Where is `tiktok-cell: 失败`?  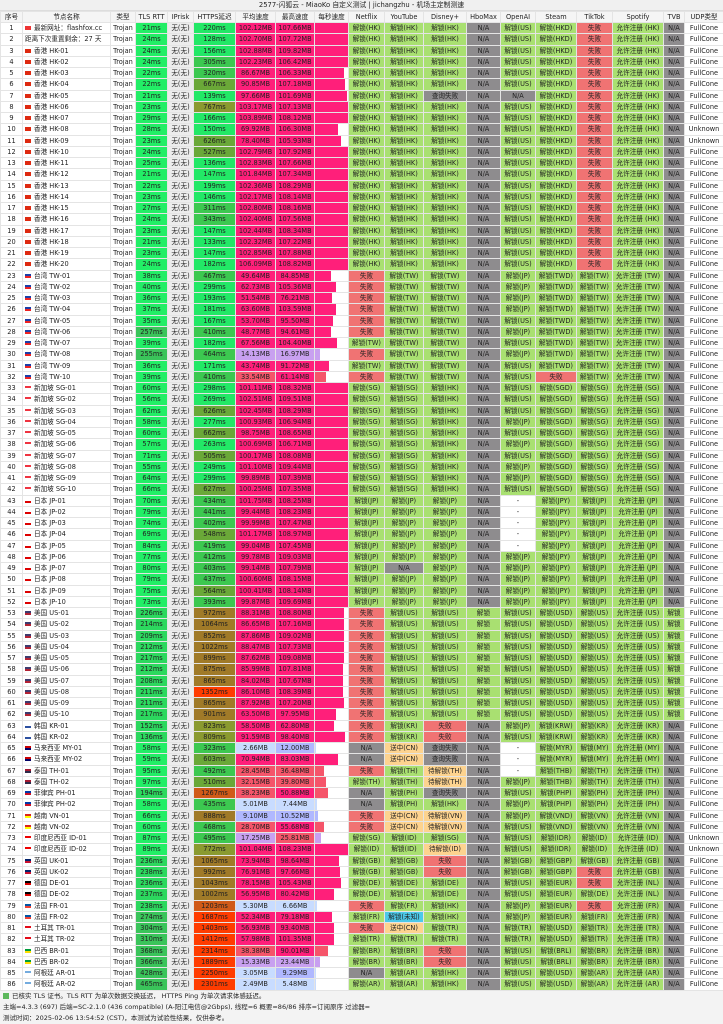 tiktok-cell: 失败 is located at coordinates (594, 50).